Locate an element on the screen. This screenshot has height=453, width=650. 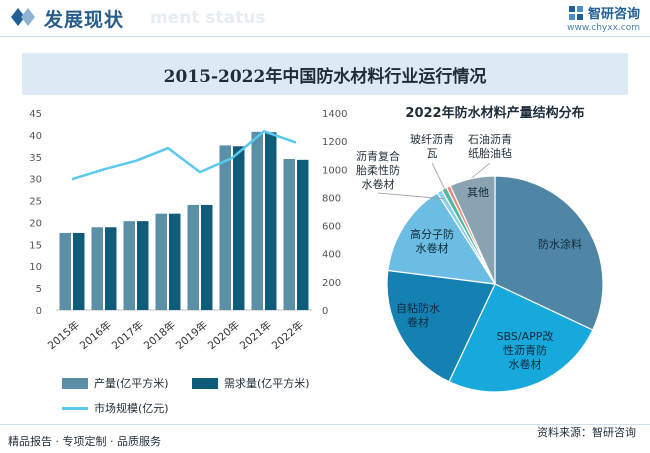
pie-slice-label-line: 沥青复合 is located at coordinates (378, 156).